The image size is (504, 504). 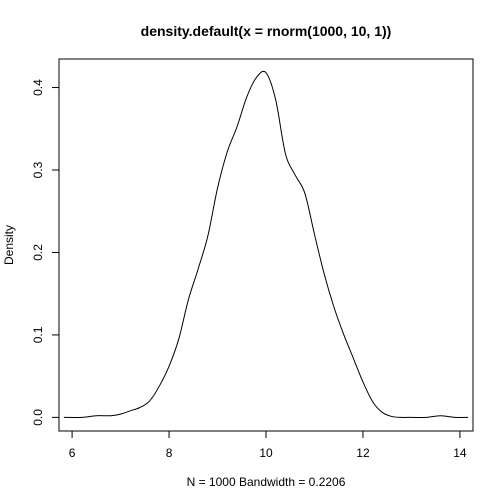 What do you see at coordinates (45, 252) in the screenshot?
I see `y-axis: 0.0 0.1 0.2 0.3 0.4` at bounding box center [45, 252].